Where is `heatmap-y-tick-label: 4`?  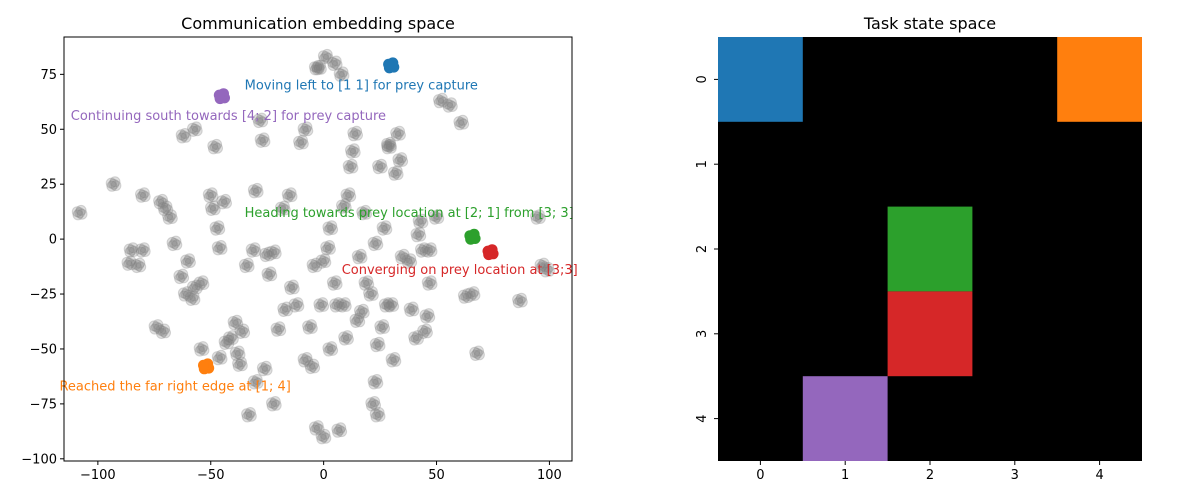 heatmap-y-tick-label: 4 is located at coordinates (702, 418).